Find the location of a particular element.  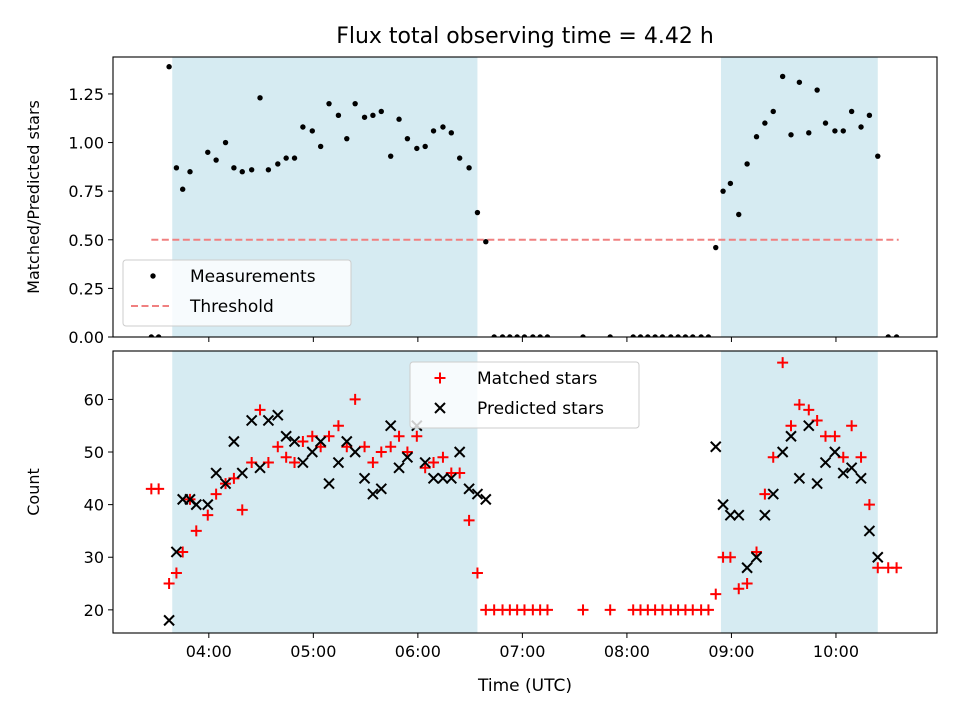

legend-box is located at coordinates (237, 293).